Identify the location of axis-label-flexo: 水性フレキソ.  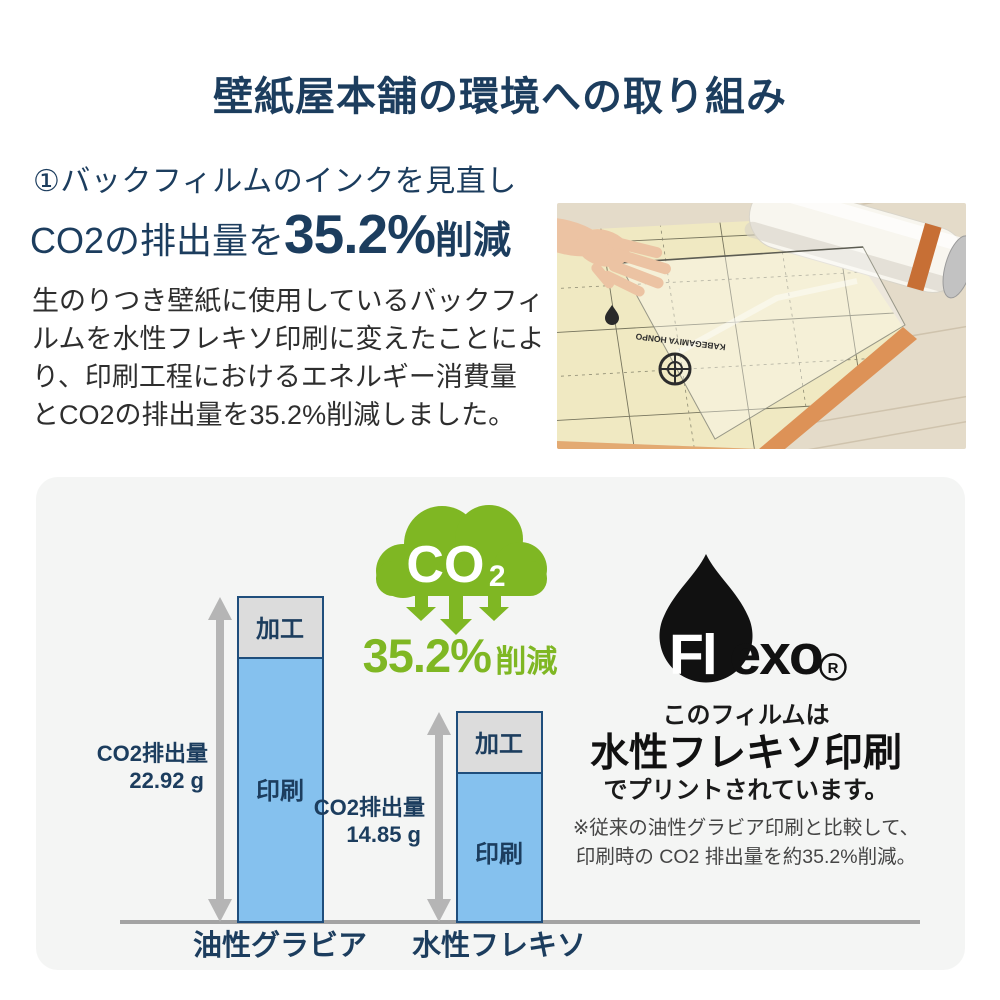
(499, 945).